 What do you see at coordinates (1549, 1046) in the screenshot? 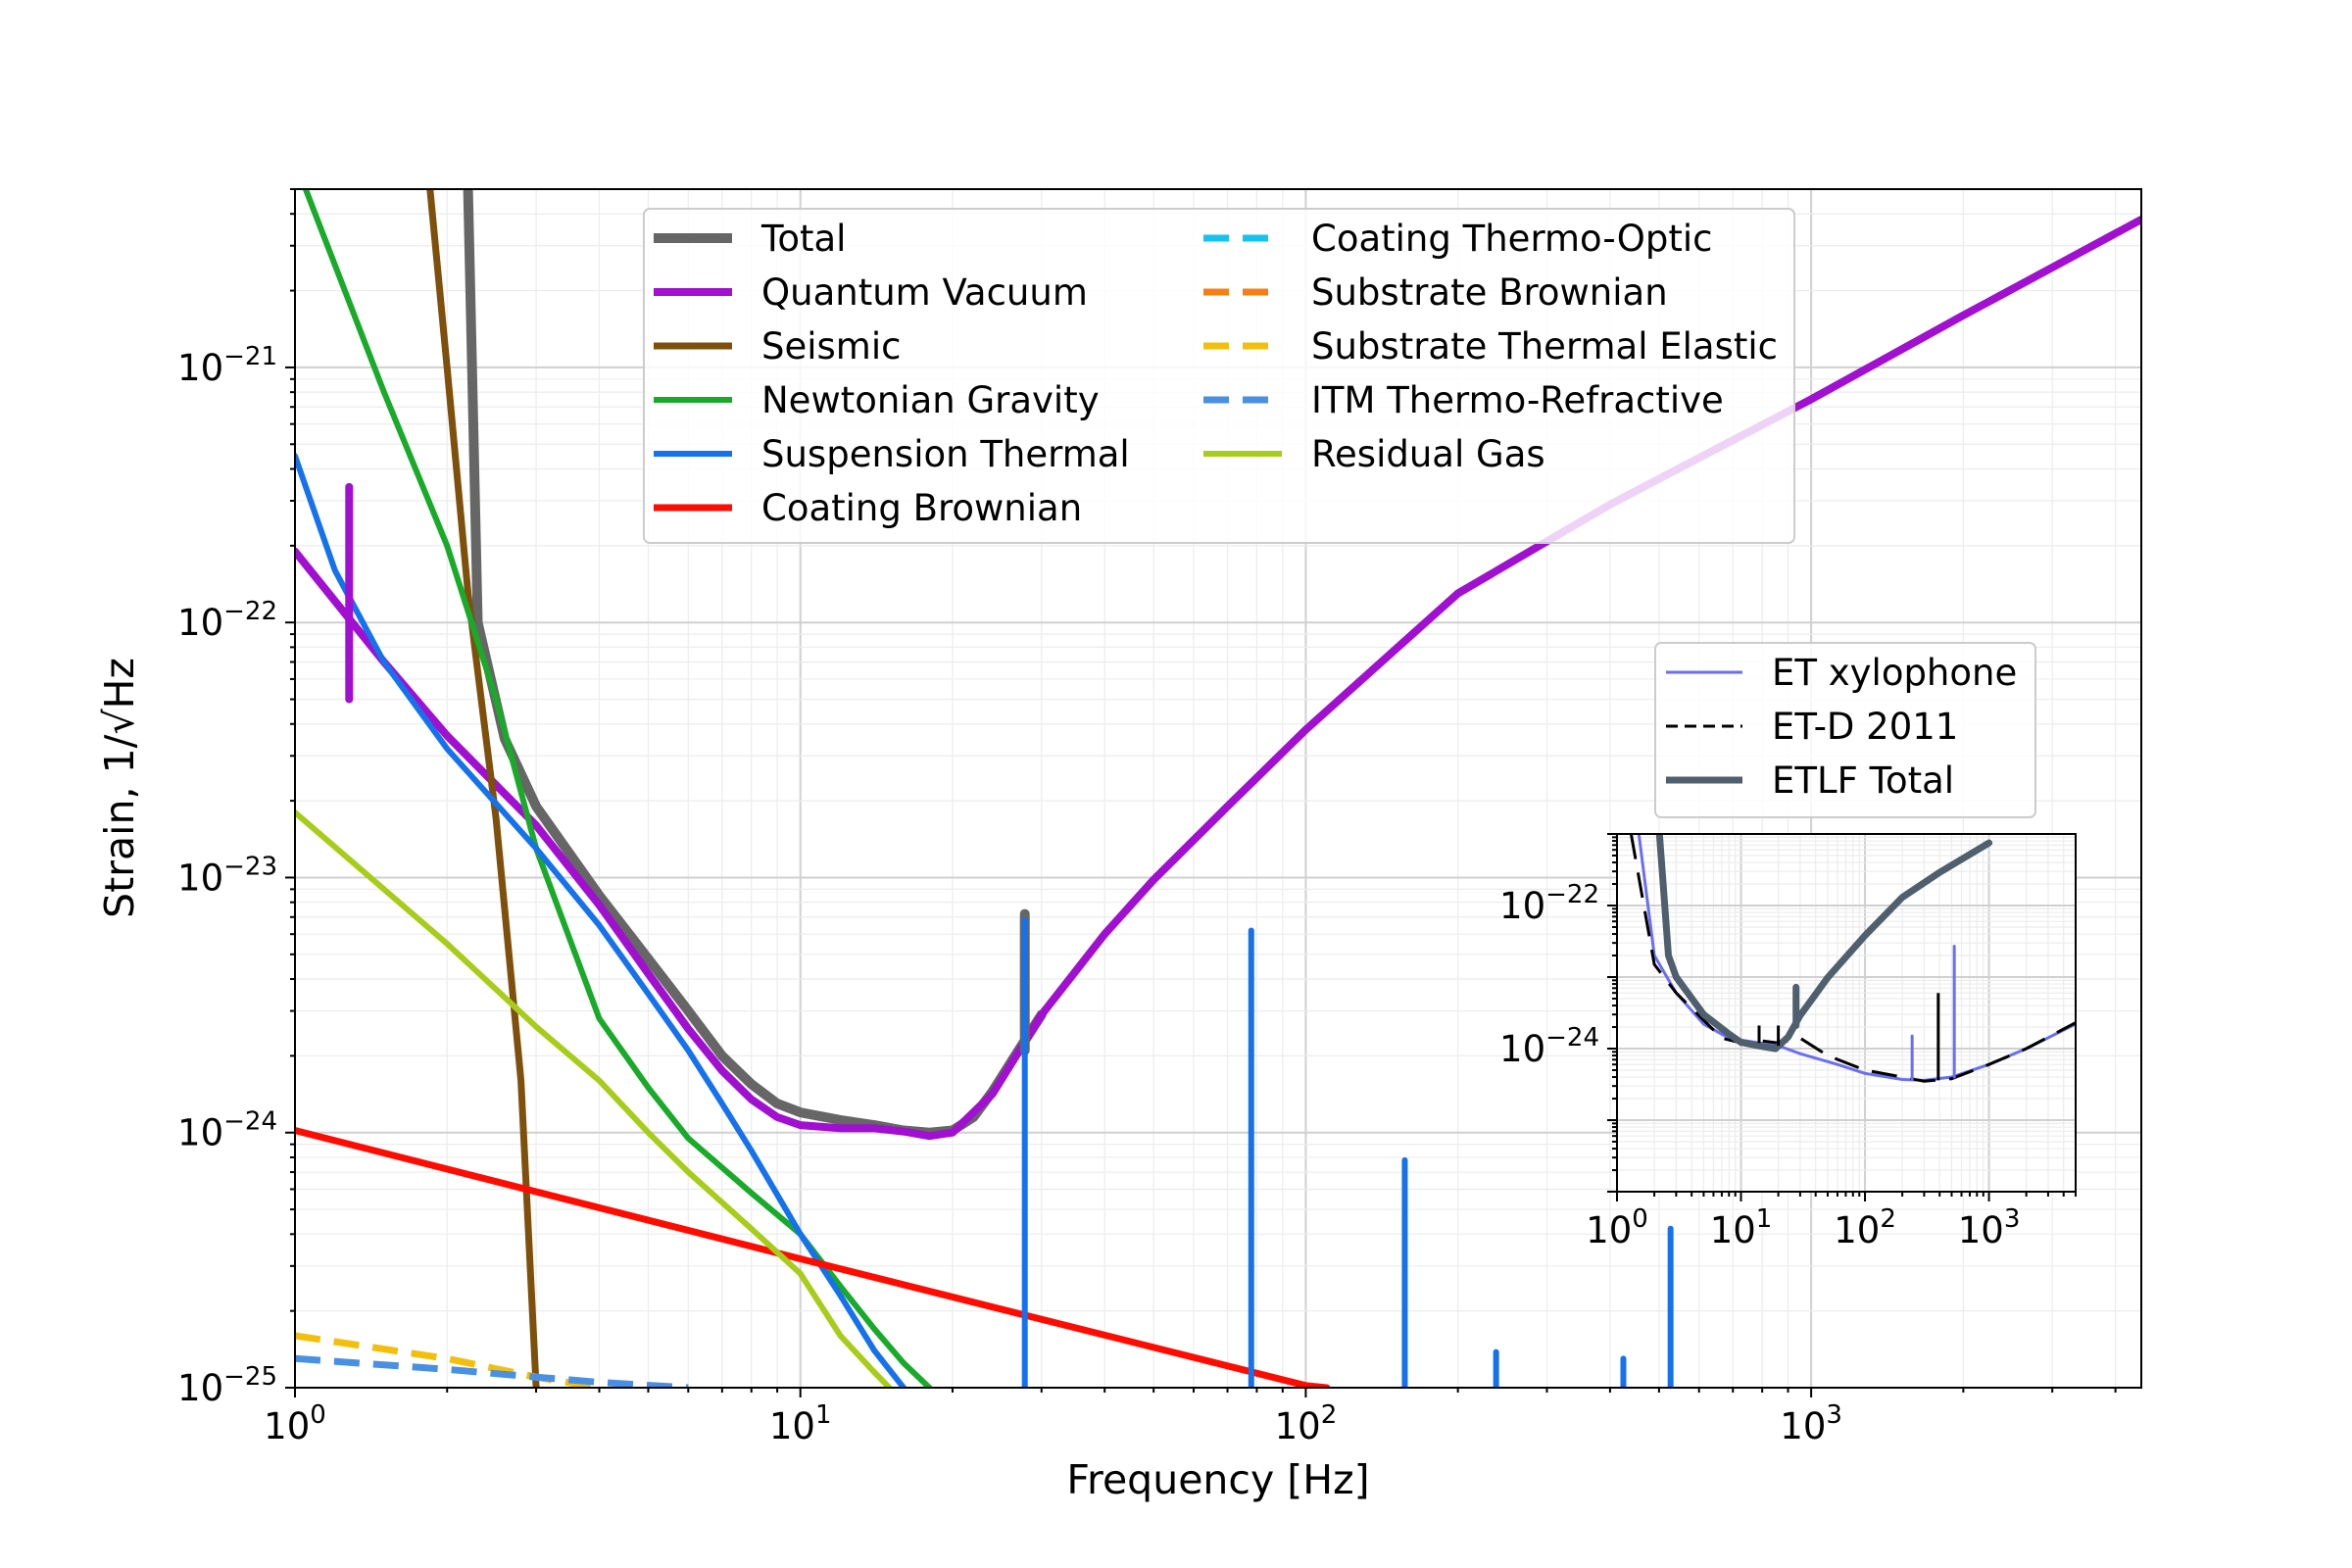
I see `inset-y-tick-label: 10−24` at bounding box center [1549, 1046].